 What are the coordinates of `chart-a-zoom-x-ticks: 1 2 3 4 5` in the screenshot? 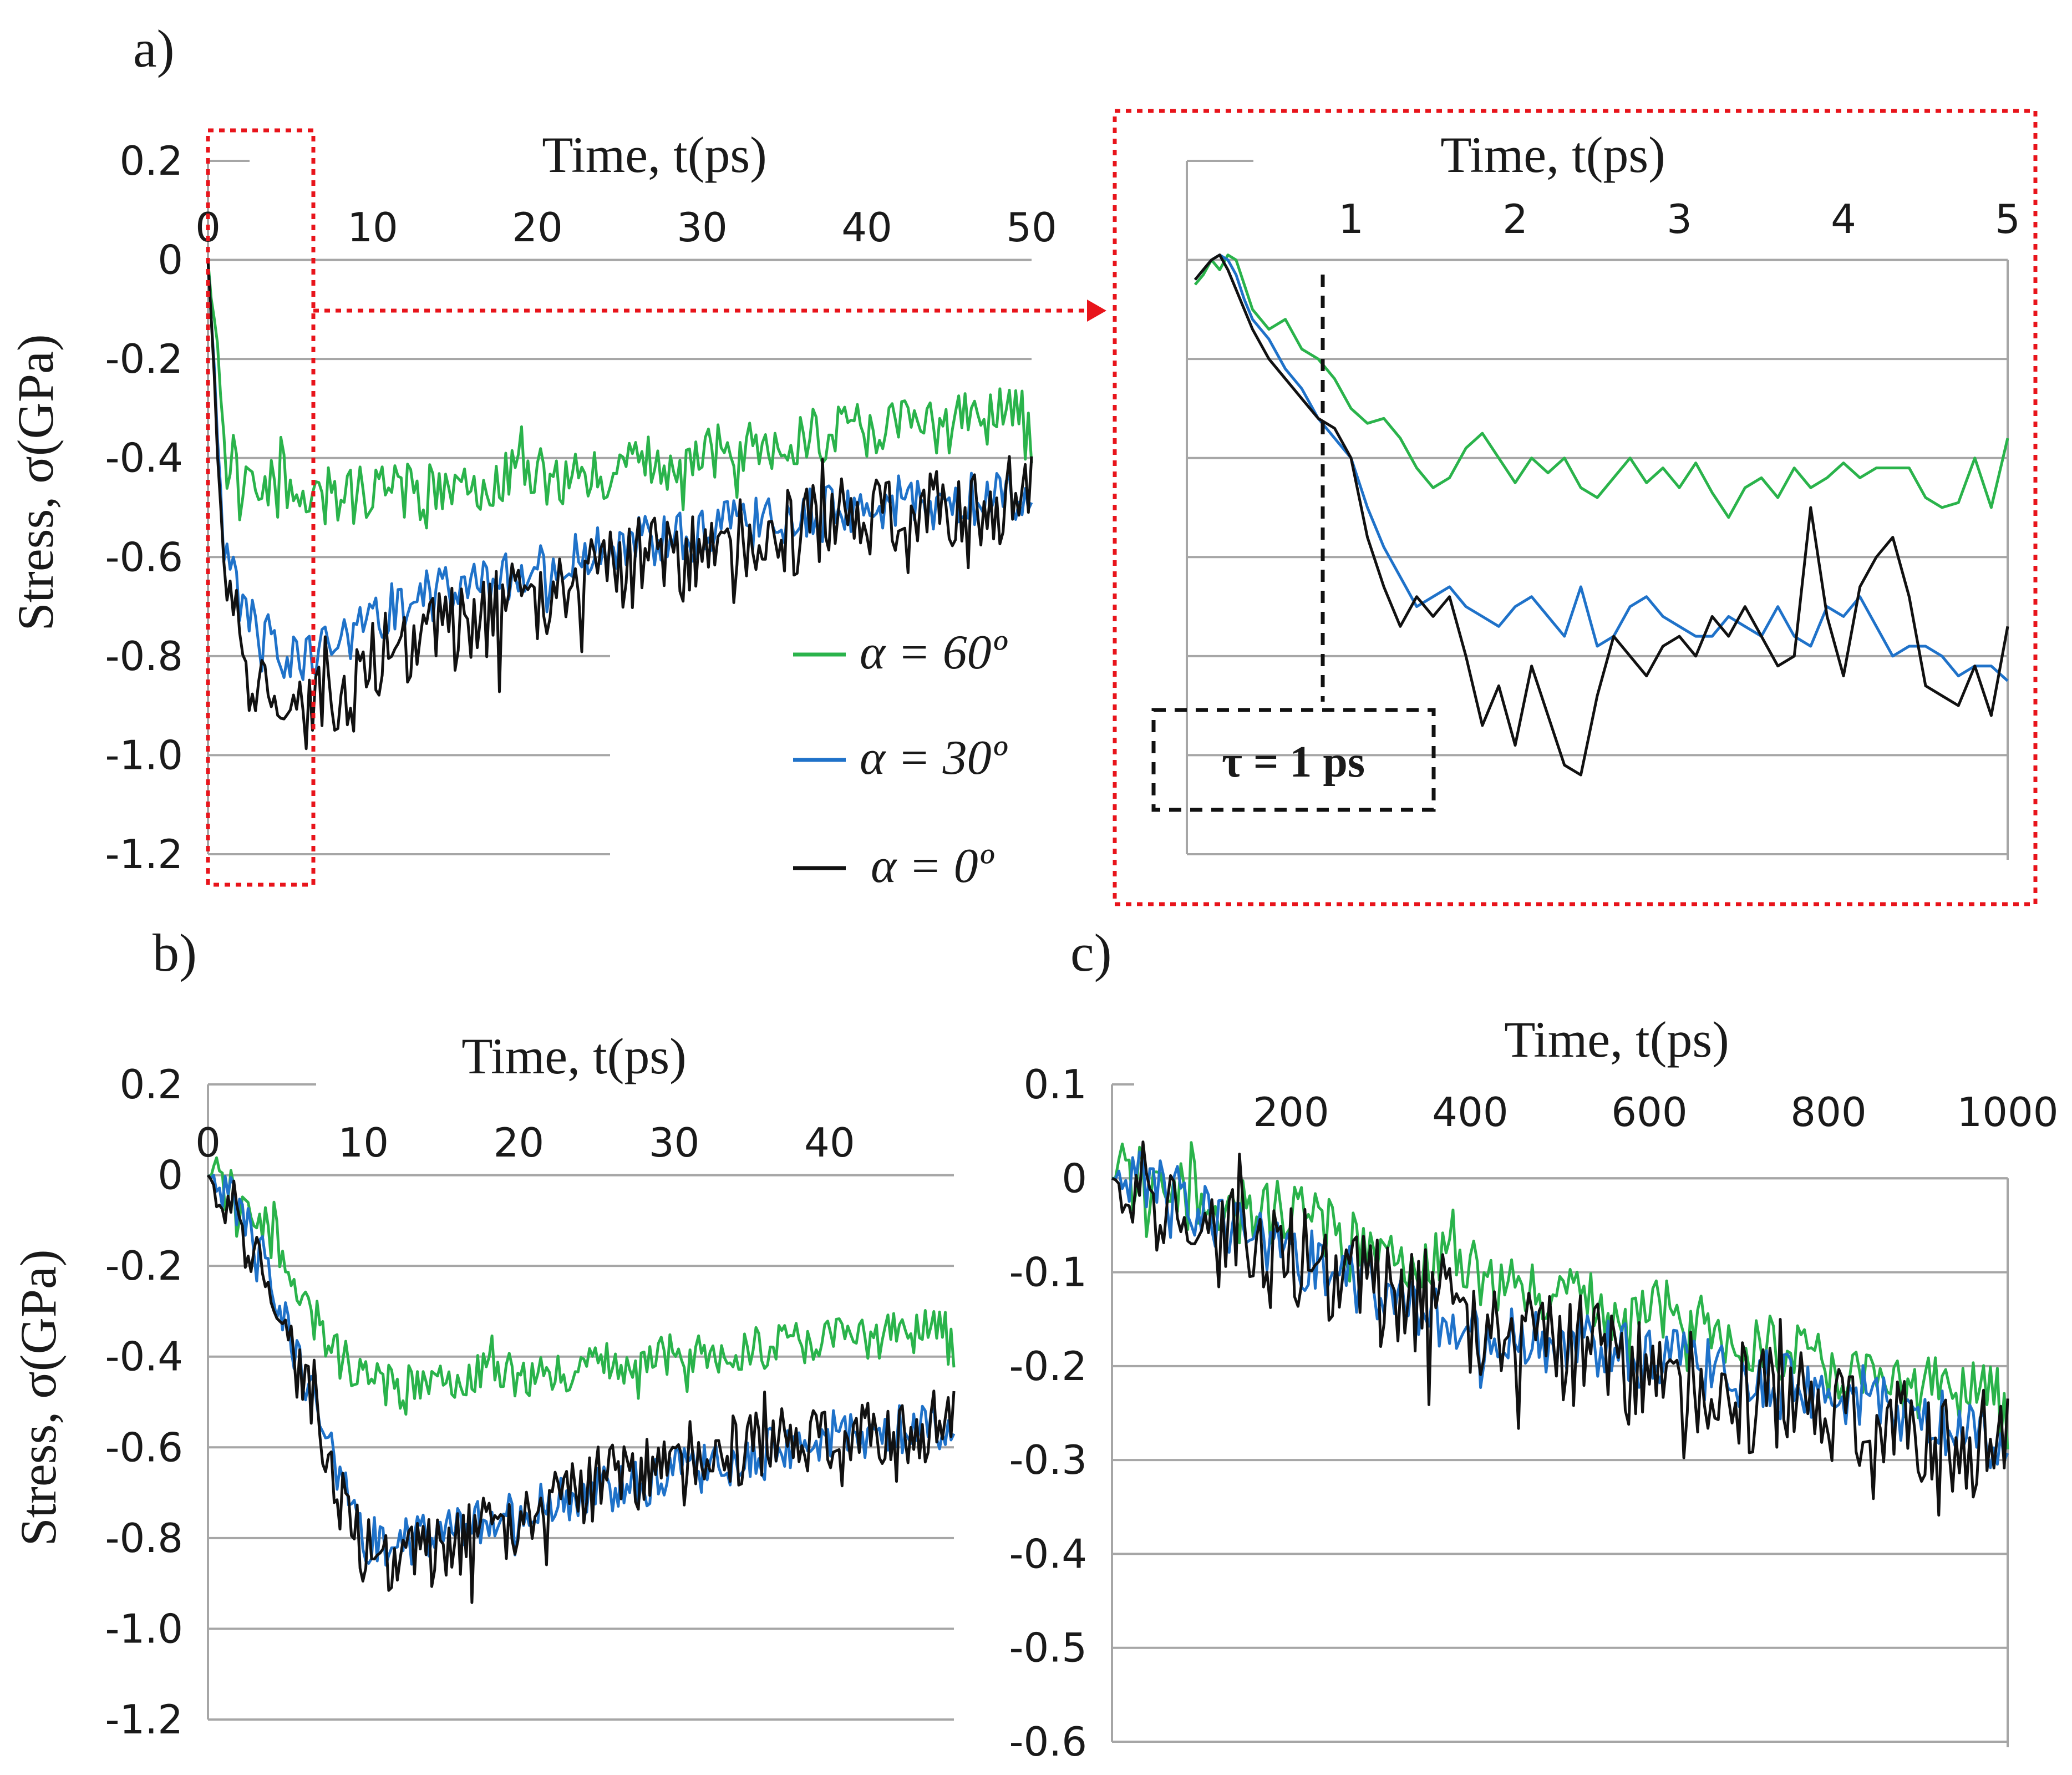 It's located at (1679, 219).